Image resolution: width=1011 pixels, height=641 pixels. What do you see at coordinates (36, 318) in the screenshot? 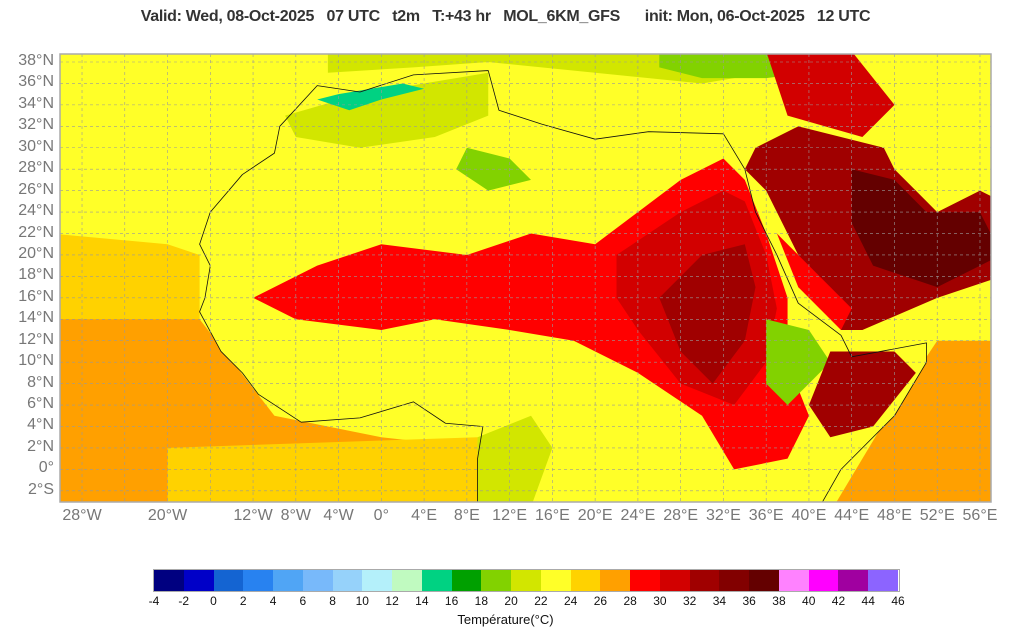
I see `lat-tick-label: 14°N` at bounding box center [36, 318].